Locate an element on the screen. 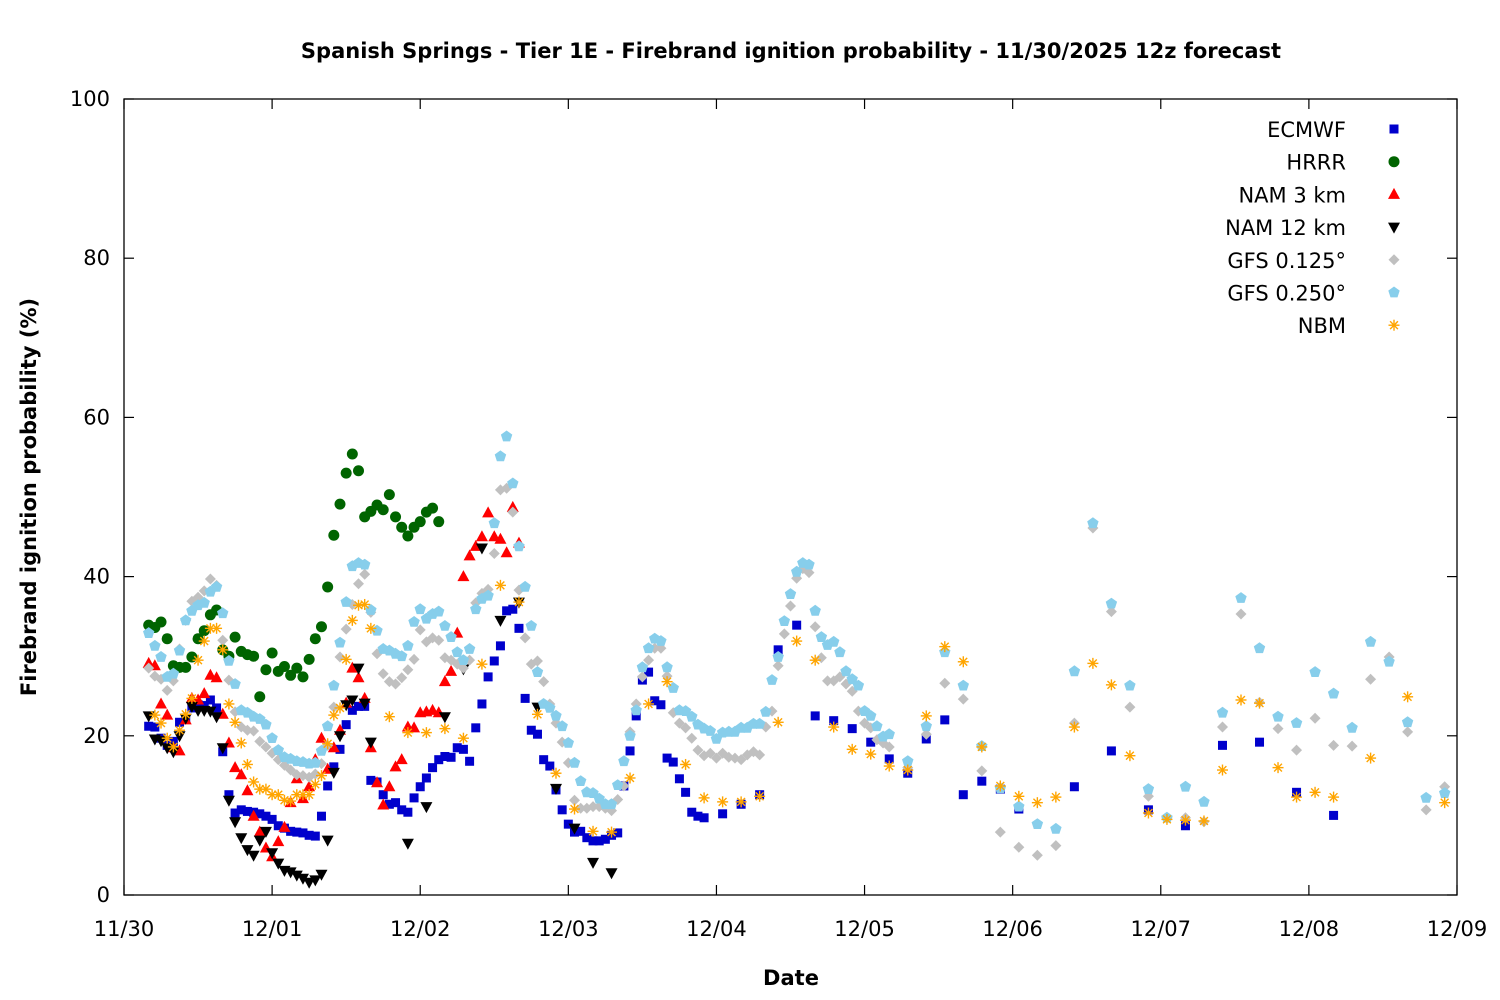 The height and width of the screenshot is (1000, 1500). x-tick-label: 12/09 is located at coordinates (1457, 929).